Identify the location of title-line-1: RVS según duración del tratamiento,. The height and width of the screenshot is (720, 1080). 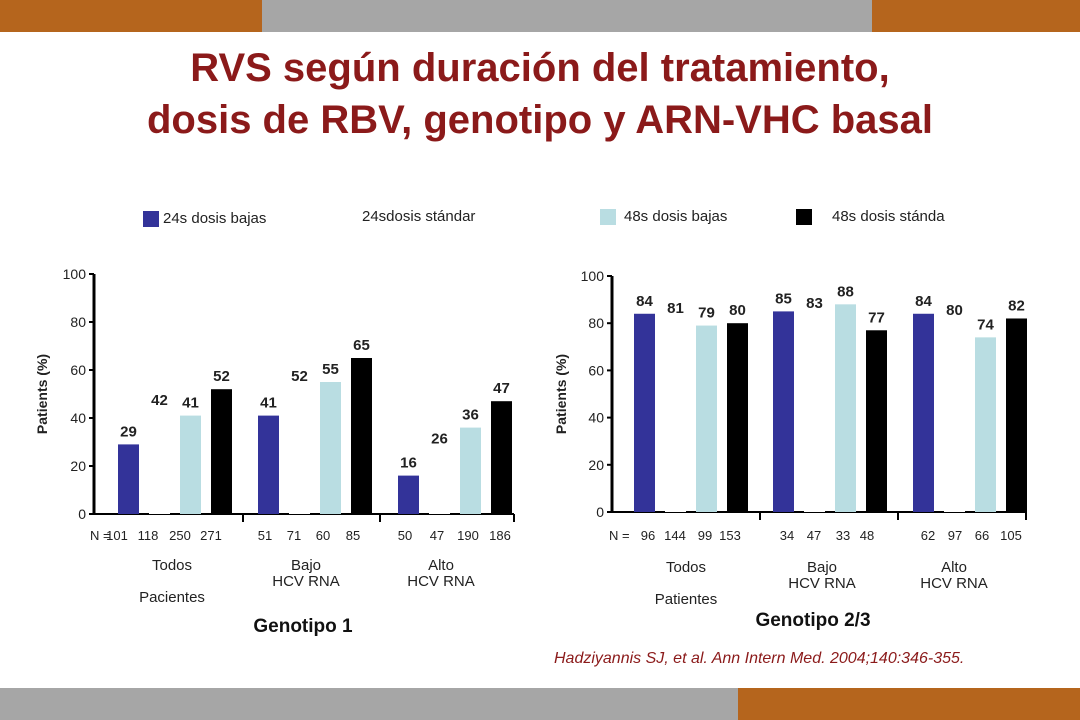
(540, 68).